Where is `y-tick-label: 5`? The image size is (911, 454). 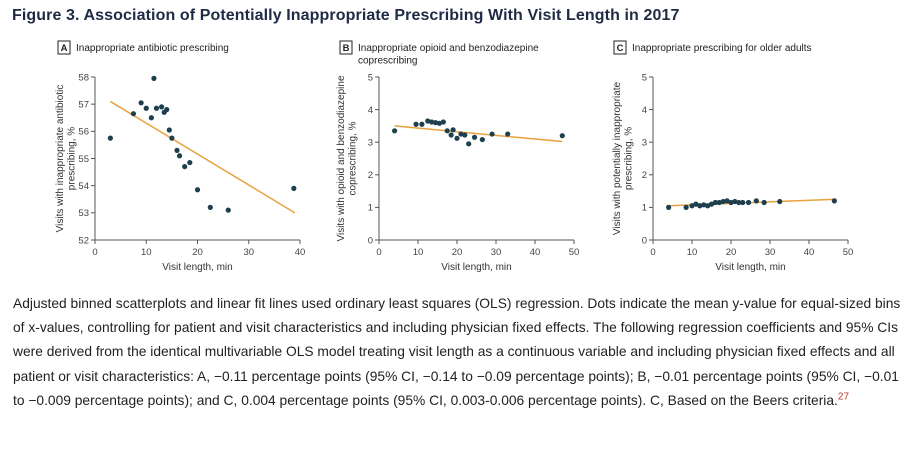
y-tick-label: 5 is located at coordinates (644, 77).